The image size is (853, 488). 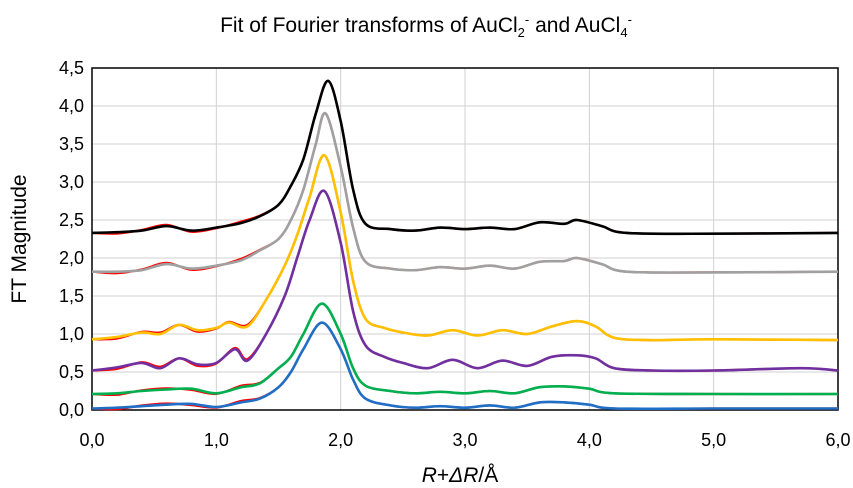 I want to click on y-tick-label: 3,0, so click(x=71, y=182).